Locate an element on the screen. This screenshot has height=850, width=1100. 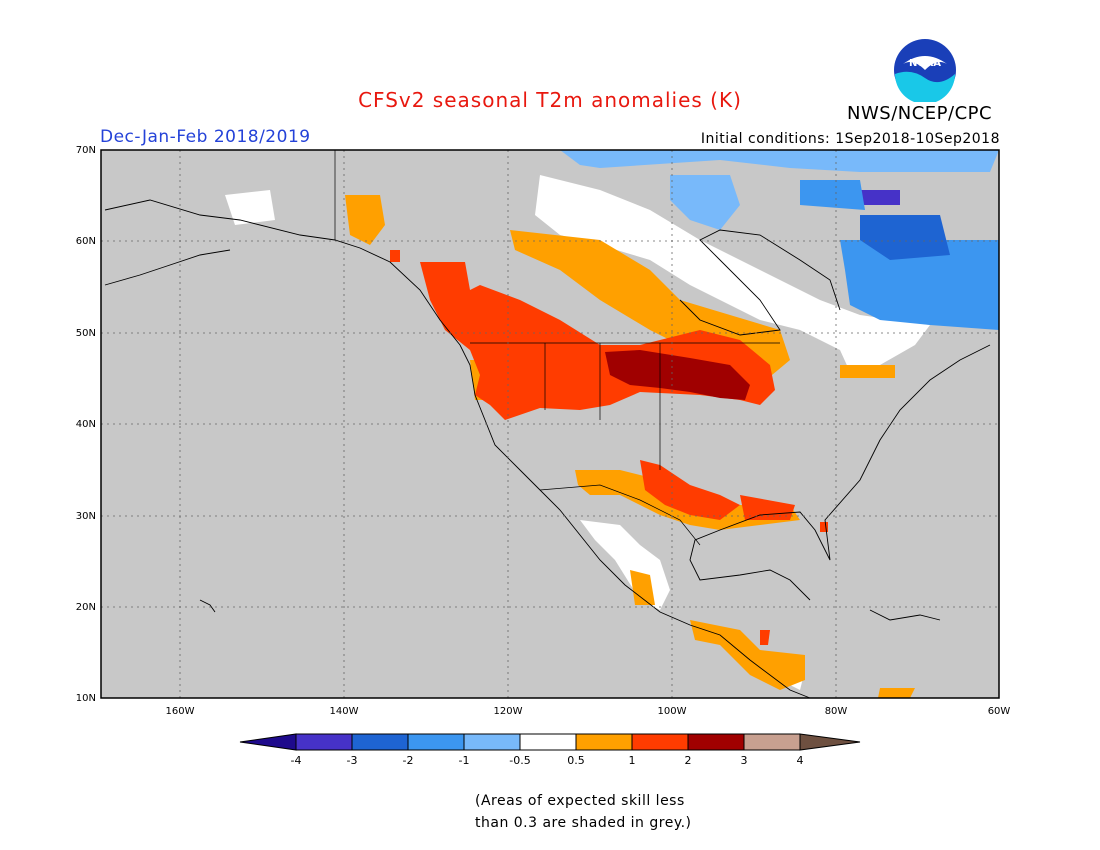
lat-label: 40N is located at coordinates (86, 424).